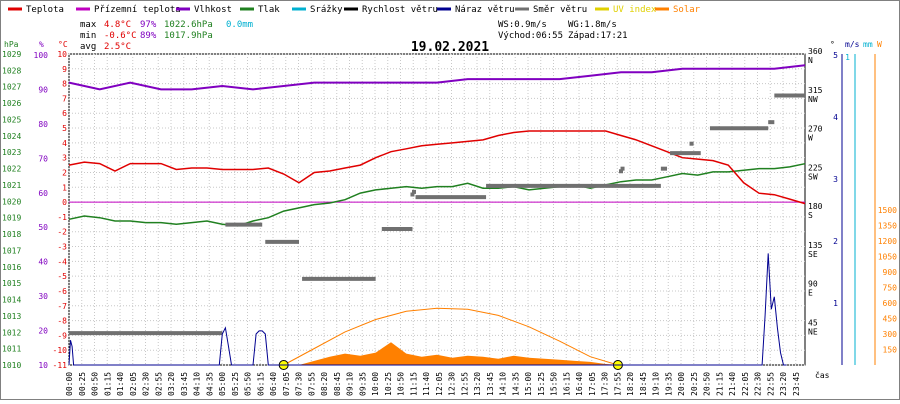  What do you see at coordinates (62, 261) in the screenshot?
I see `tick-c: -4` at bounding box center [62, 261].